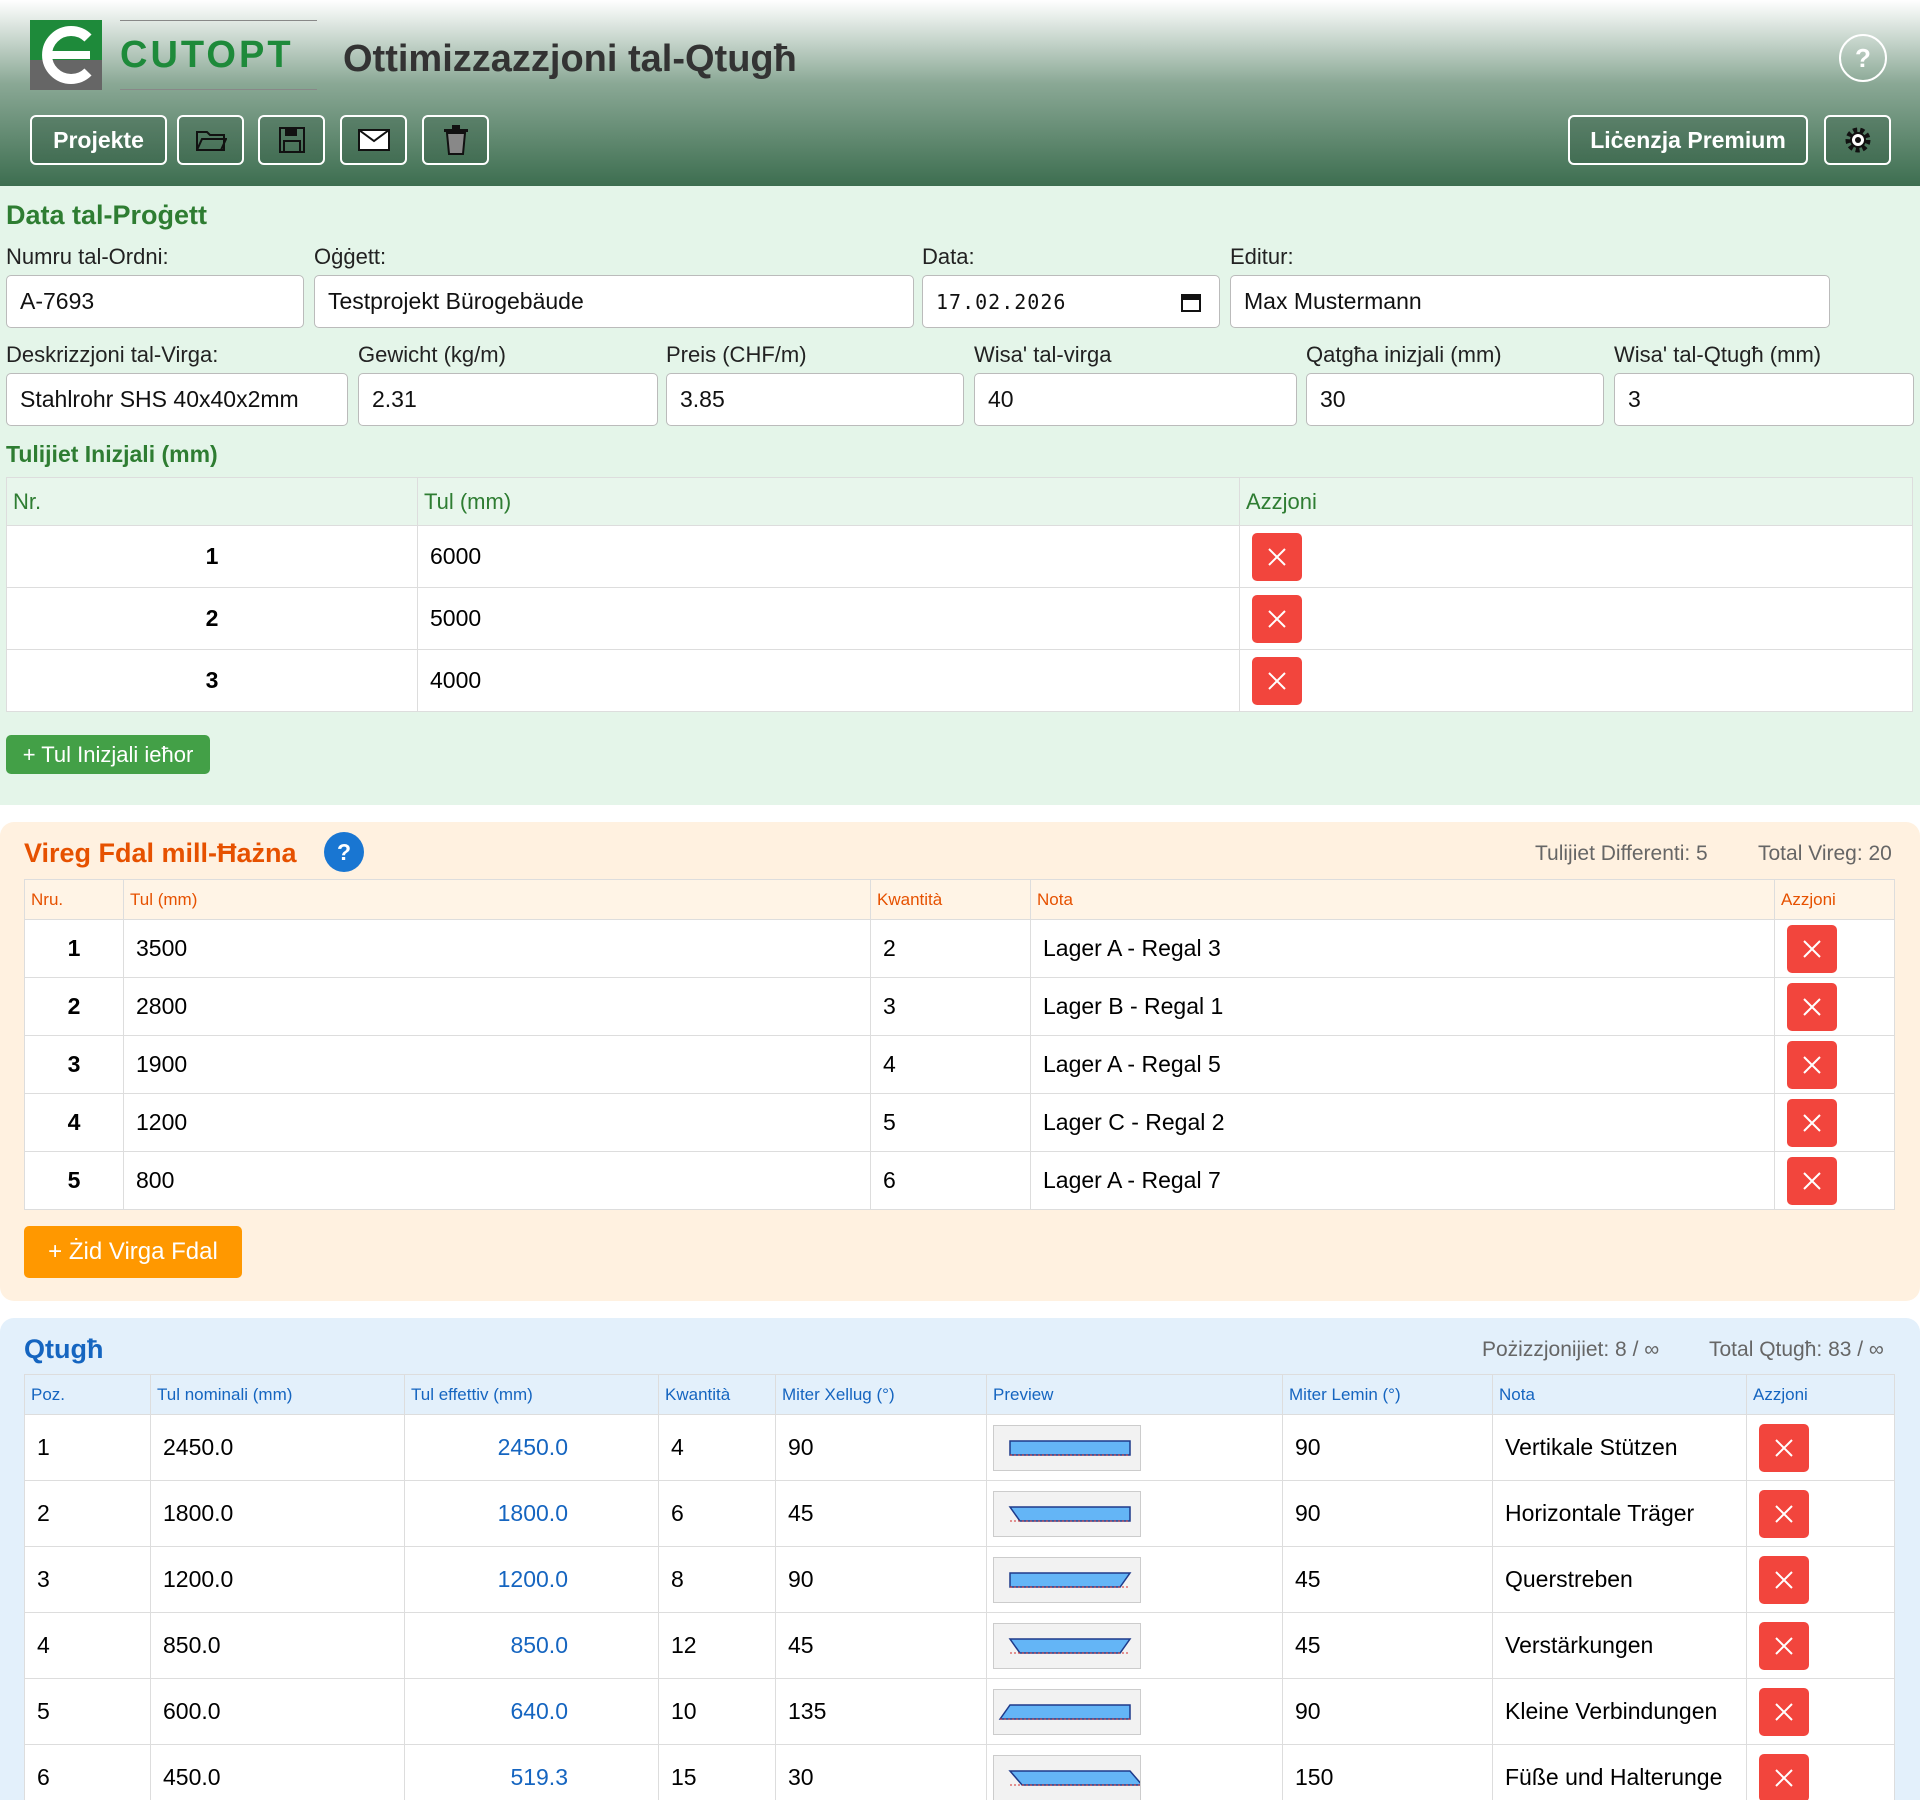 This screenshot has width=1920, height=1800. What do you see at coordinates (456, 680) in the screenshot?
I see `length: 4000` at bounding box center [456, 680].